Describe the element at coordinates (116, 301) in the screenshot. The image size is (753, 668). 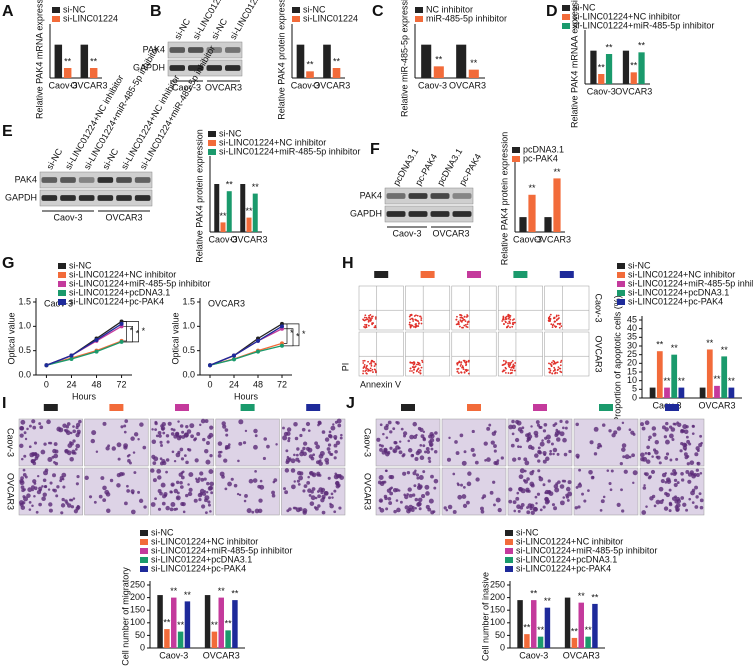
I see `legend-label: si-LINC01224+pc-PAK4` at that location.